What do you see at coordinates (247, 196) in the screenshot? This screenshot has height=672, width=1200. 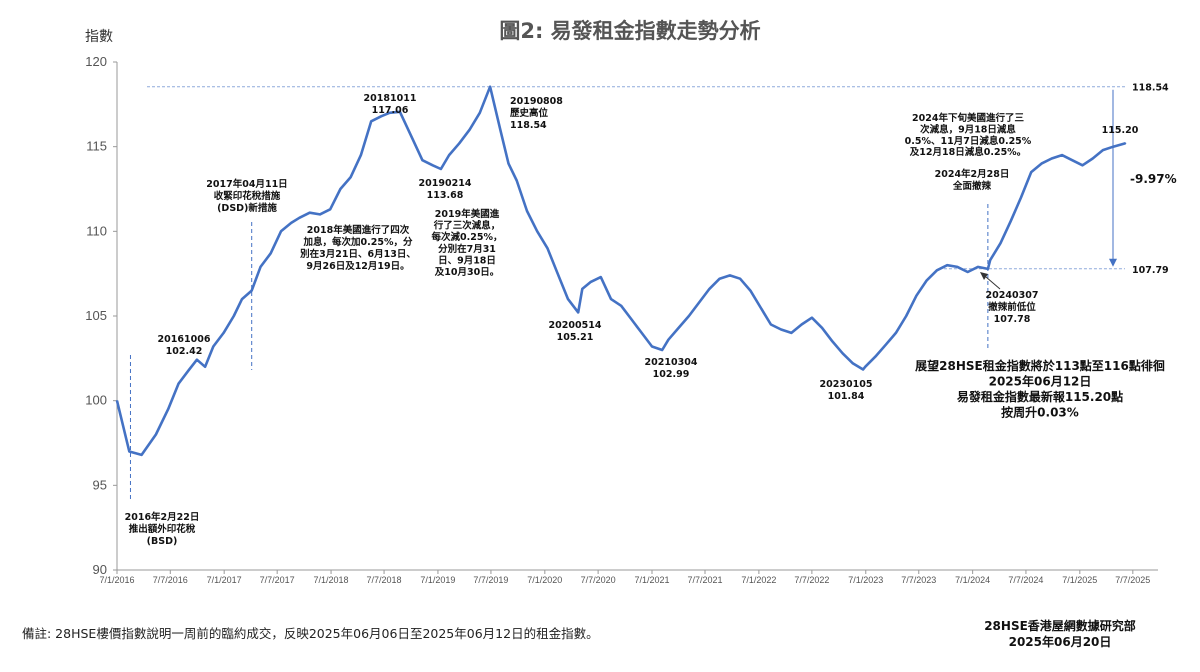 I see `annotation-line: 收緊印花稅措施` at bounding box center [247, 196].